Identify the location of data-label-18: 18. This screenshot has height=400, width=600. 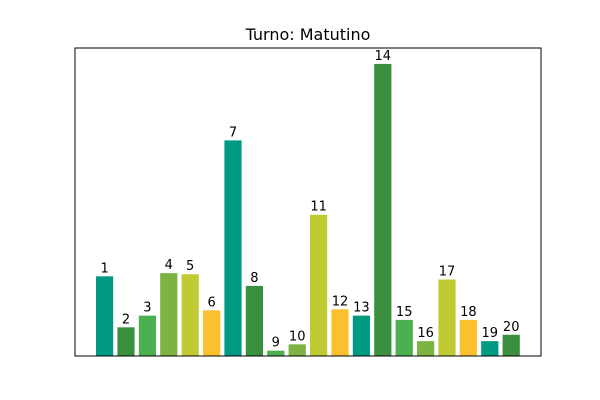
(468, 312).